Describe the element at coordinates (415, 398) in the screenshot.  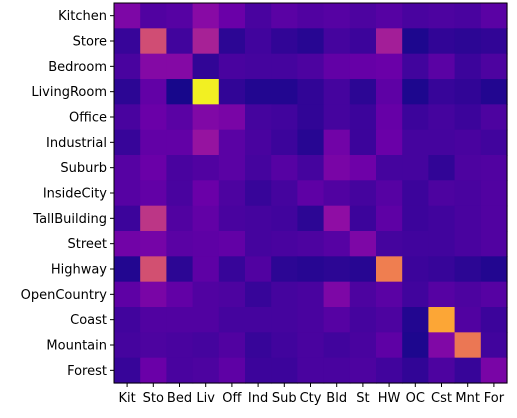
I see `x-tick-label-11: OC` at that location.